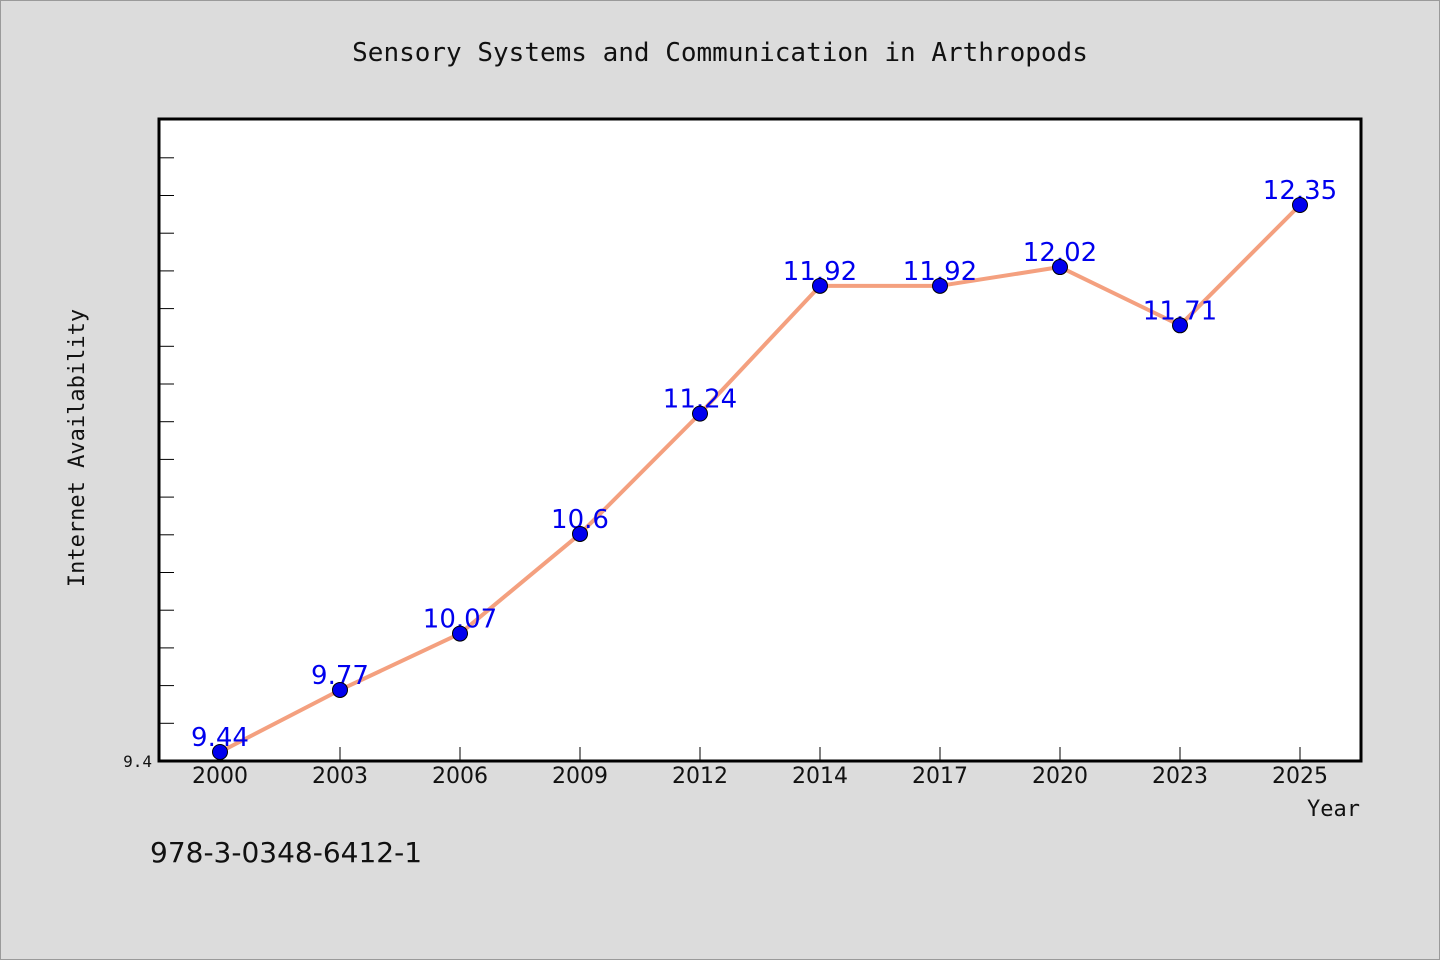 This screenshot has width=1440, height=960. I want to click on x-tick-label: 2017, so click(940, 776).